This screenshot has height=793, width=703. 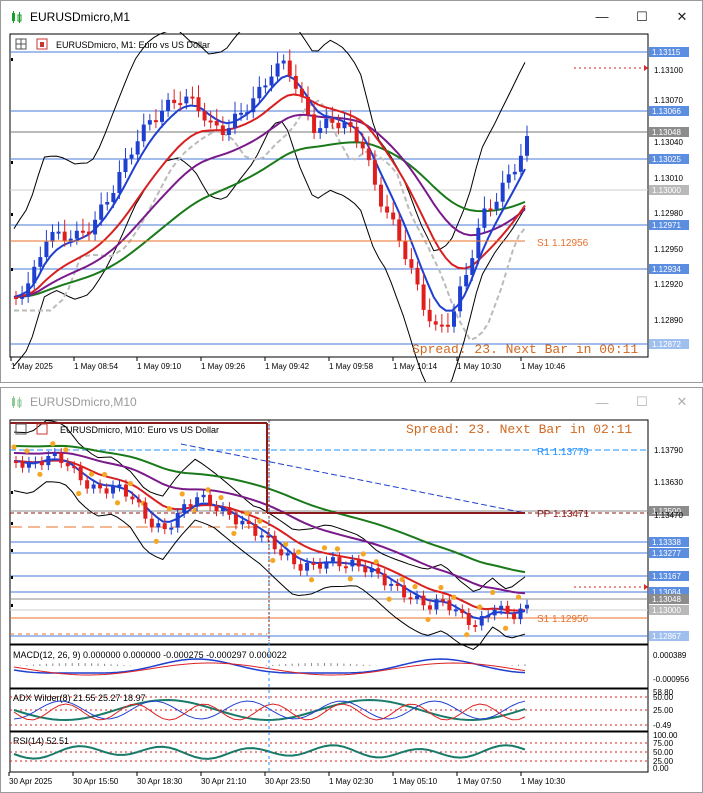 What do you see at coordinates (666, 52) in the screenshot?
I see `price-badge-text: 1.13115` at bounding box center [666, 52].